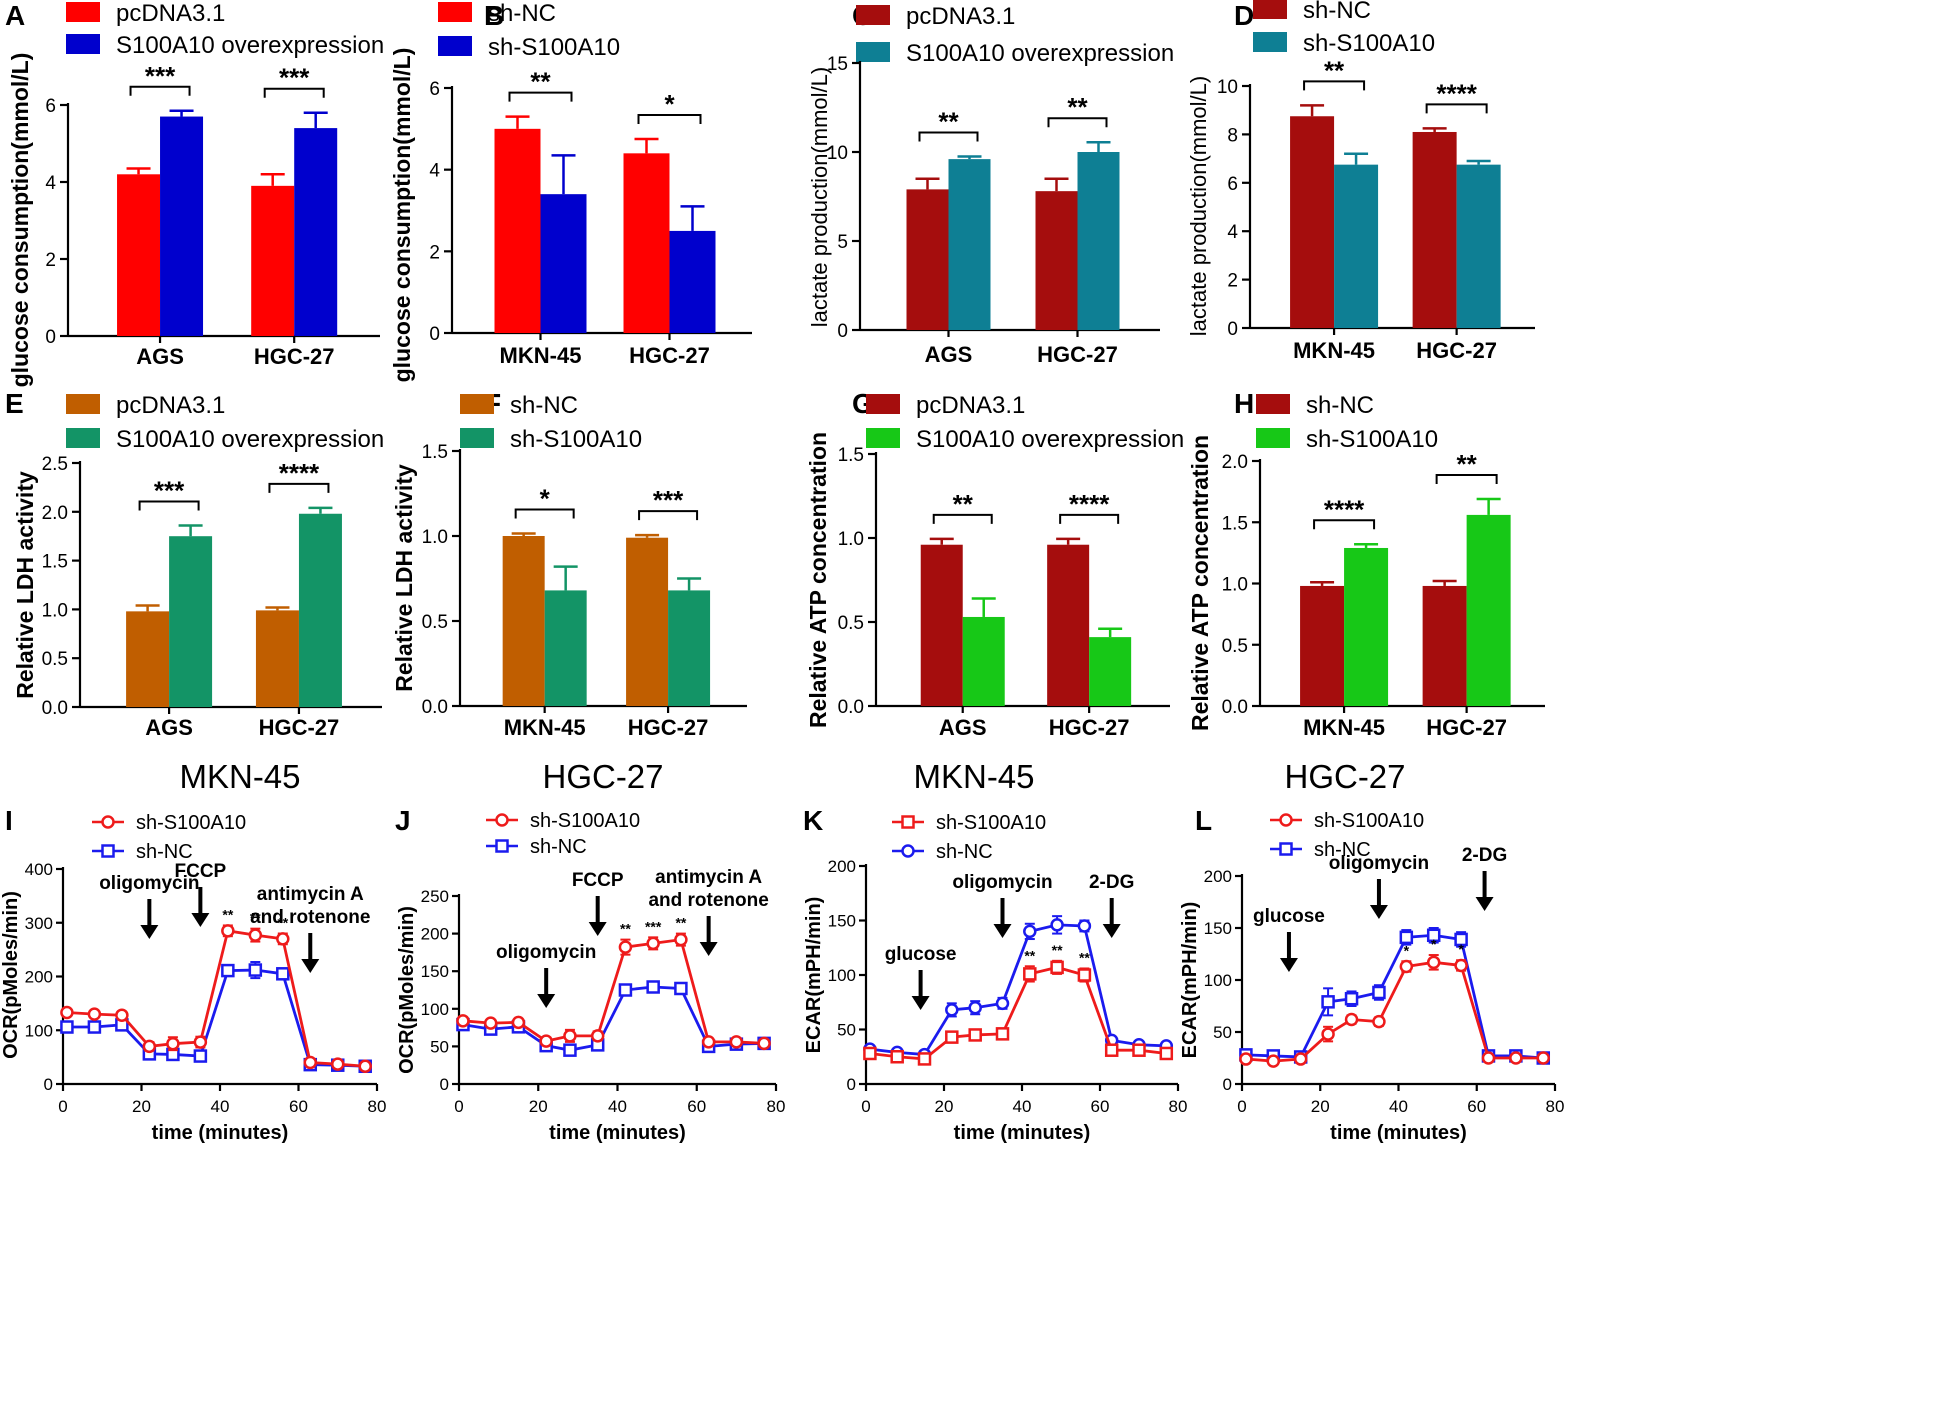 The height and width of the screenshot is (1428, 1955). I want to click on x-tick-label: 40, so click(1022, 1106).